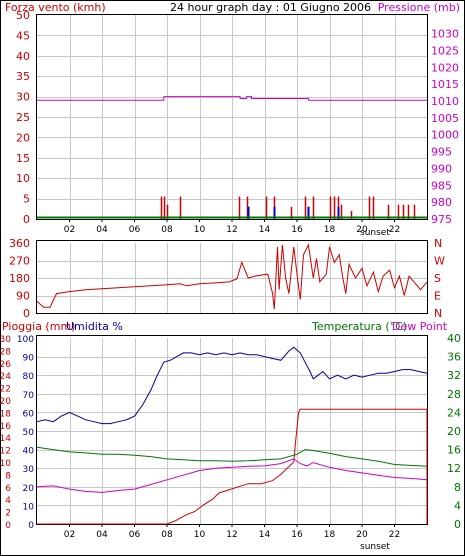 This screenshot has width=465, height=556. What do you see at coordinates (19, 261) in the screenshot?
I see `direction-tick-label: 270` at bounding box center [19, 261].